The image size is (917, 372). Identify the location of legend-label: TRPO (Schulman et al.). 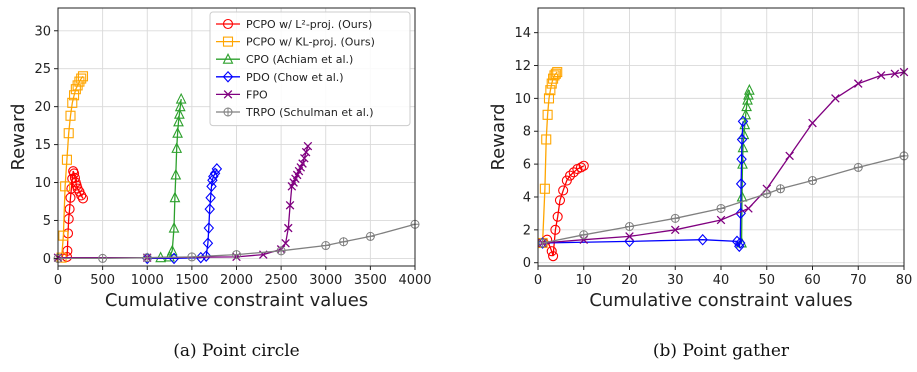
(309, 112).